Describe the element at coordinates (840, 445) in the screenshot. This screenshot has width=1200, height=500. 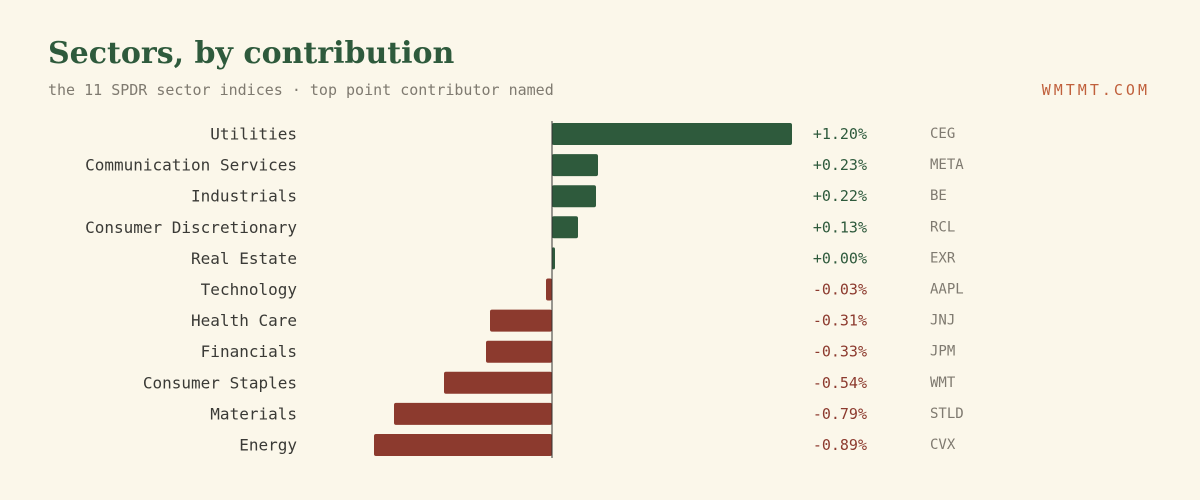
I see `value-label: -0.89%` at that location.